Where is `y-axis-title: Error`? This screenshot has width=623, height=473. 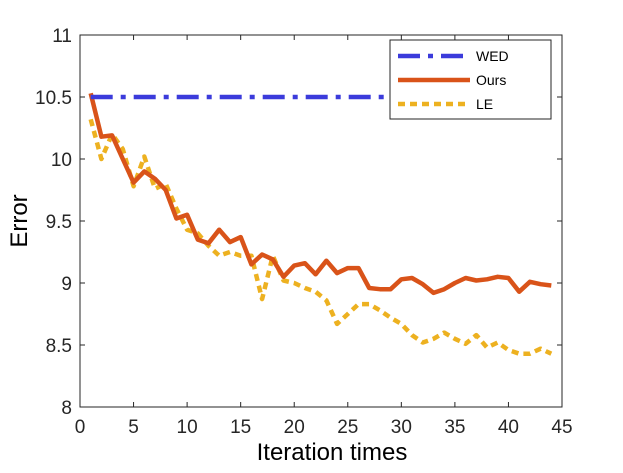 y-axis-title: Error is located at coordinates (19, 220).